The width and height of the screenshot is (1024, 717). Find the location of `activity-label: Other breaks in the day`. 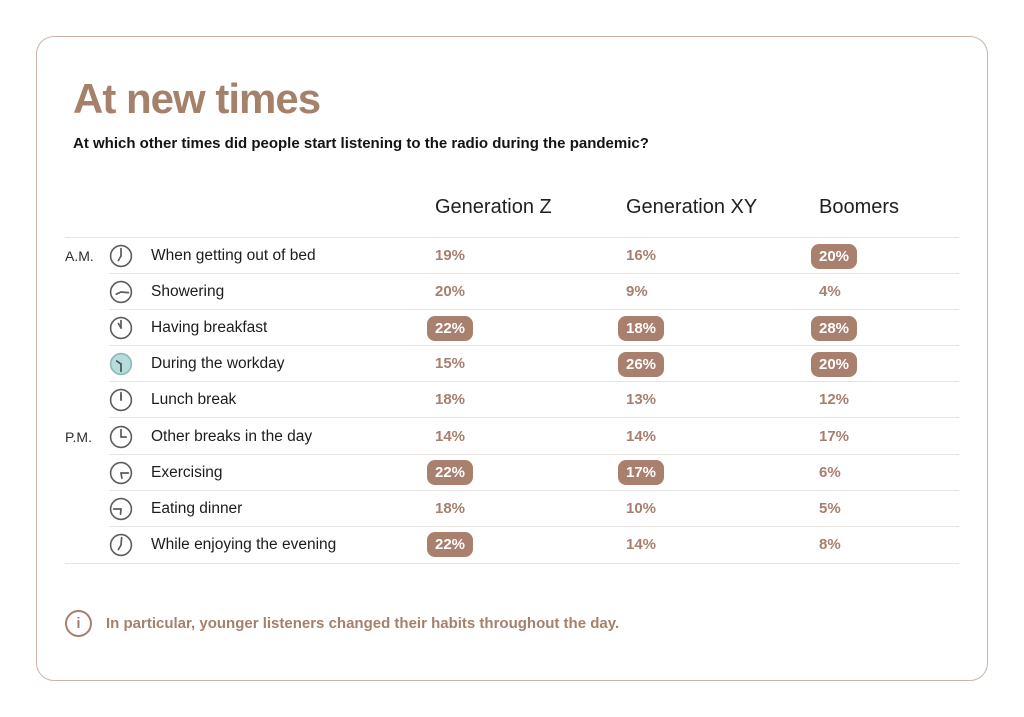

activity-label: Other breaks in the day is located at coordinates (232, 436).